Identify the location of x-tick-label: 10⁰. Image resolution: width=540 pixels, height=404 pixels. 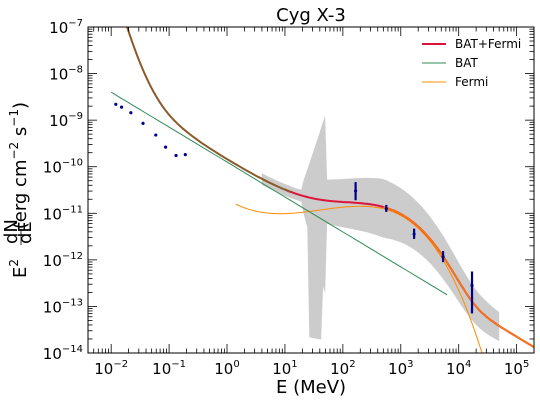
(226, 368).